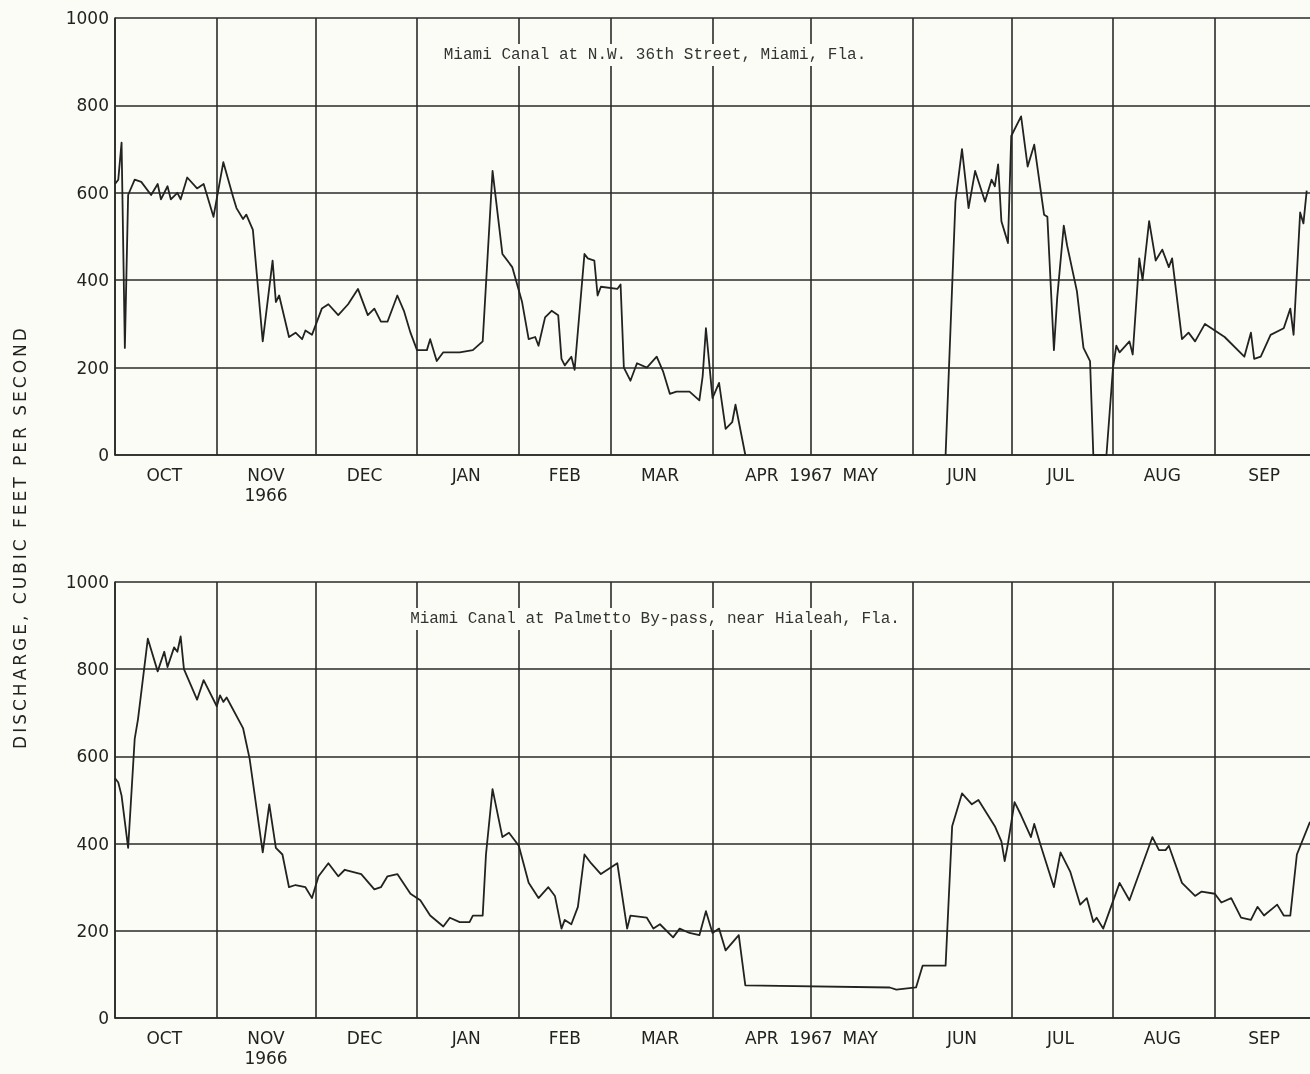 Image resolution: width=1310 pixels, height=1074 pixels. I want to click on y-axis-title: DISCHARGE, CUBIC FEET PER SECOND, so click(20, 537).